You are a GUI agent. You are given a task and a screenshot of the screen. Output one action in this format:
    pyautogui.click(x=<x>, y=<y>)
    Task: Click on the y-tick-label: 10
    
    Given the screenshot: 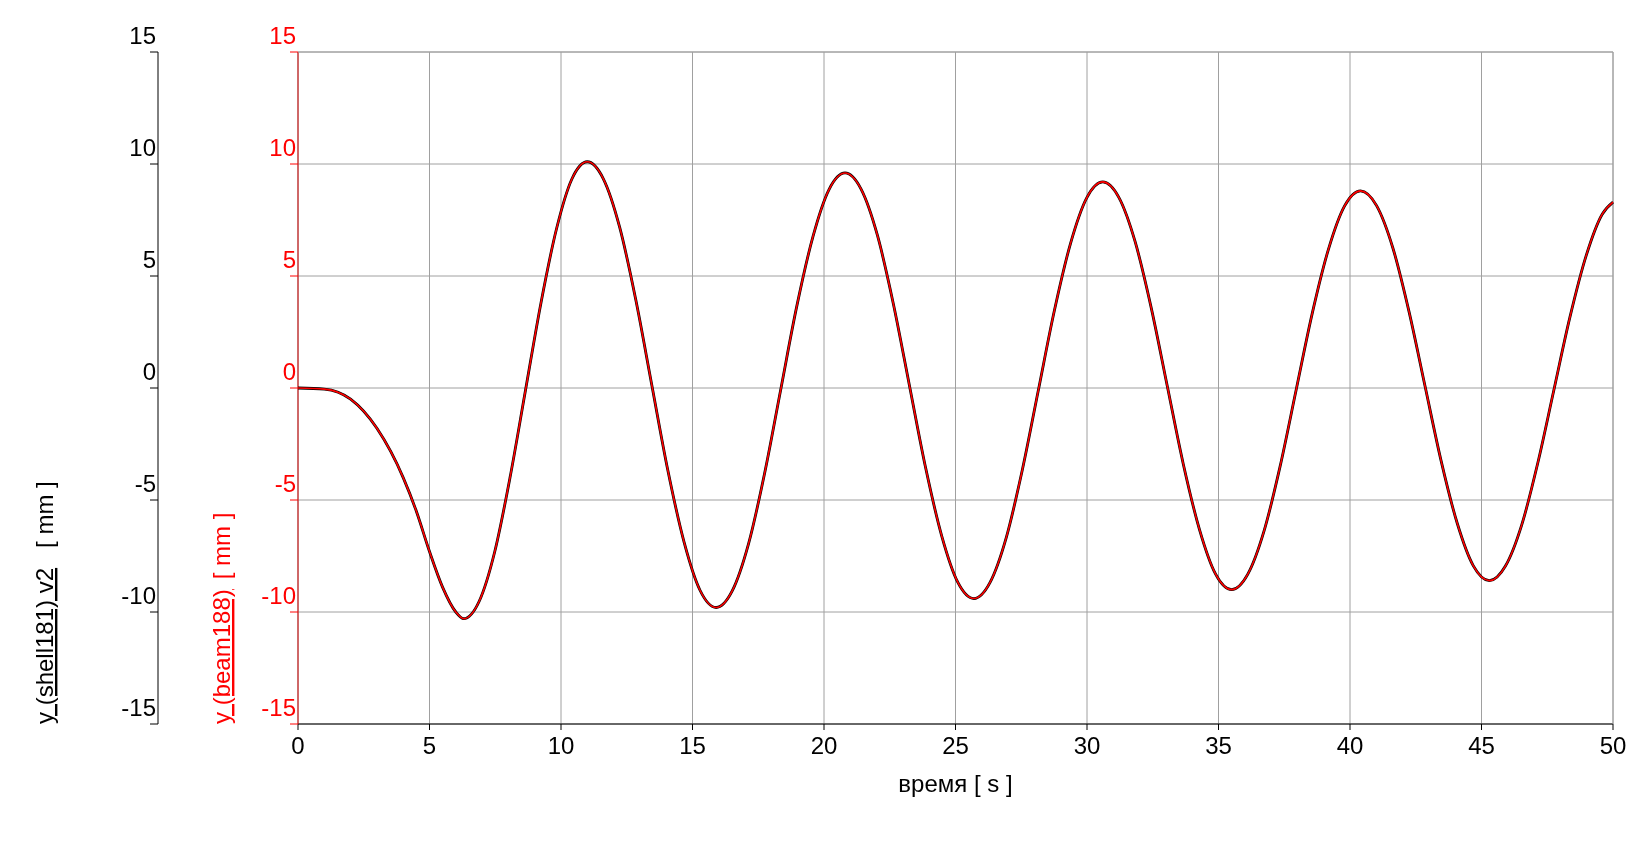 What is the action you would take?
    pyautogui.click(x=142, y=147)
    